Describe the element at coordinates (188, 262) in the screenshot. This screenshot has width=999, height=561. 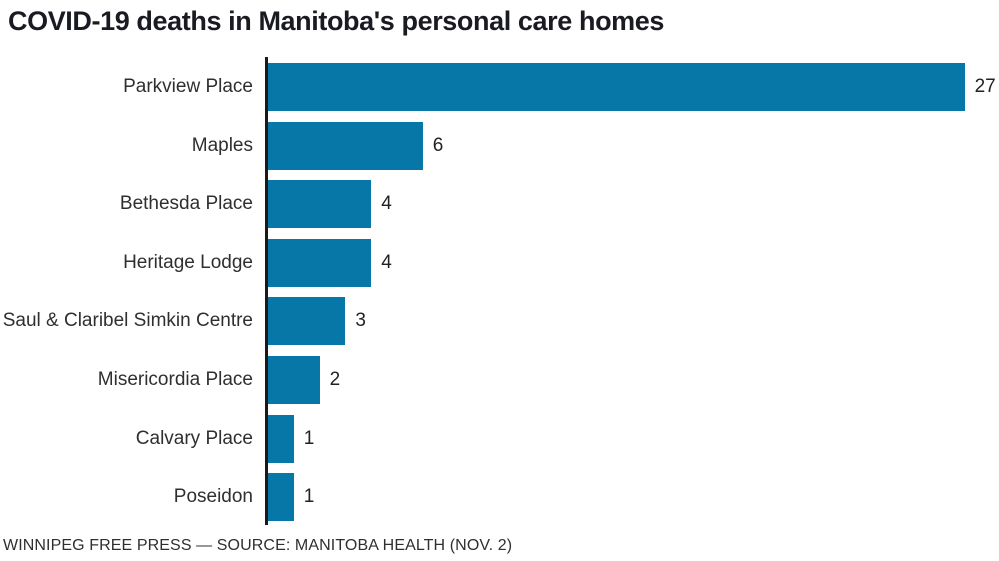
I see `category-label: Heritage Lodge` at that location.